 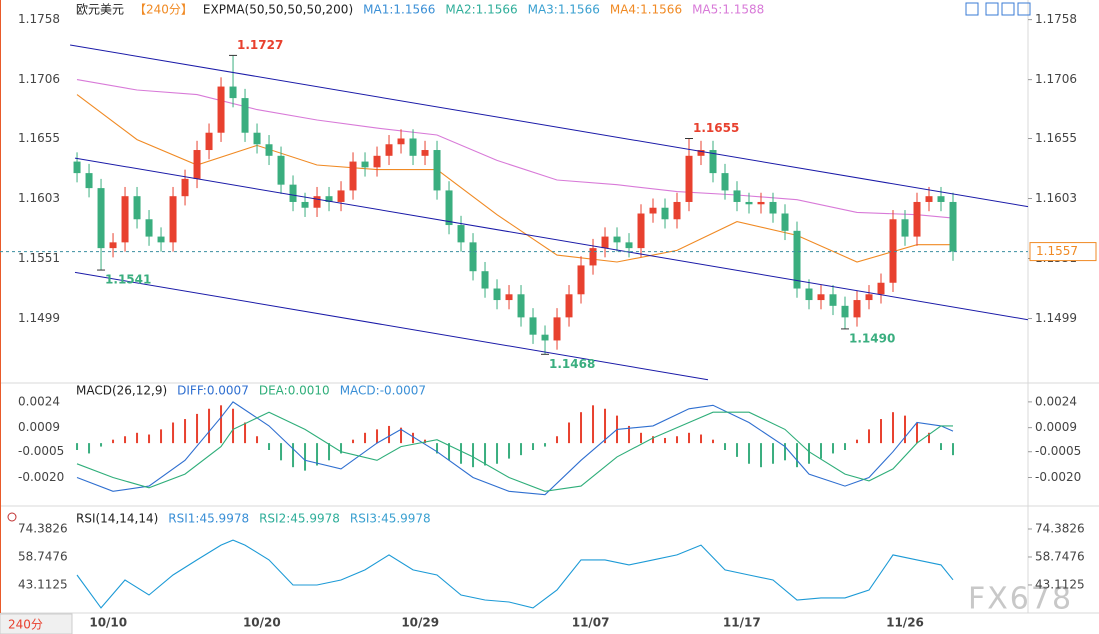 I want to click on y-tick-label-left: 1.1655, so click(x=39, y=138).